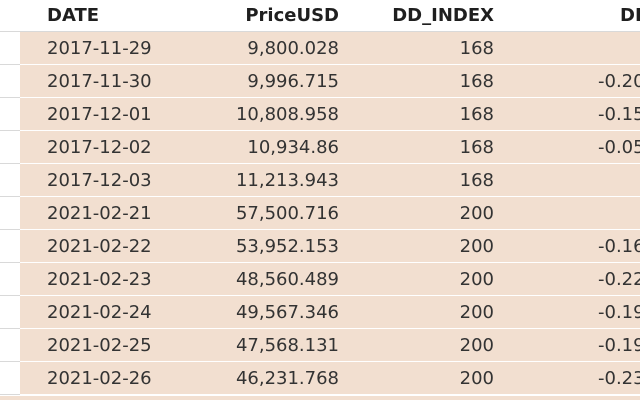  I want to click on cell-truncated: -0.20, so click(619, 81).